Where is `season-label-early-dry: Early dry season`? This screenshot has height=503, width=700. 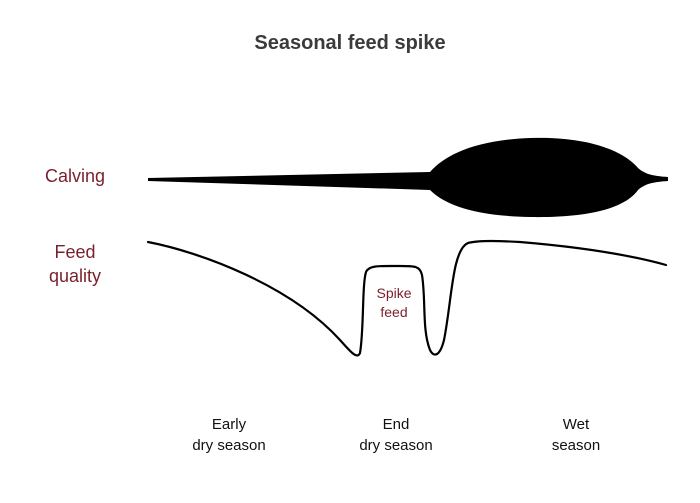
season-label-early-dry: Early dry season is located at coordinates (229, 435).